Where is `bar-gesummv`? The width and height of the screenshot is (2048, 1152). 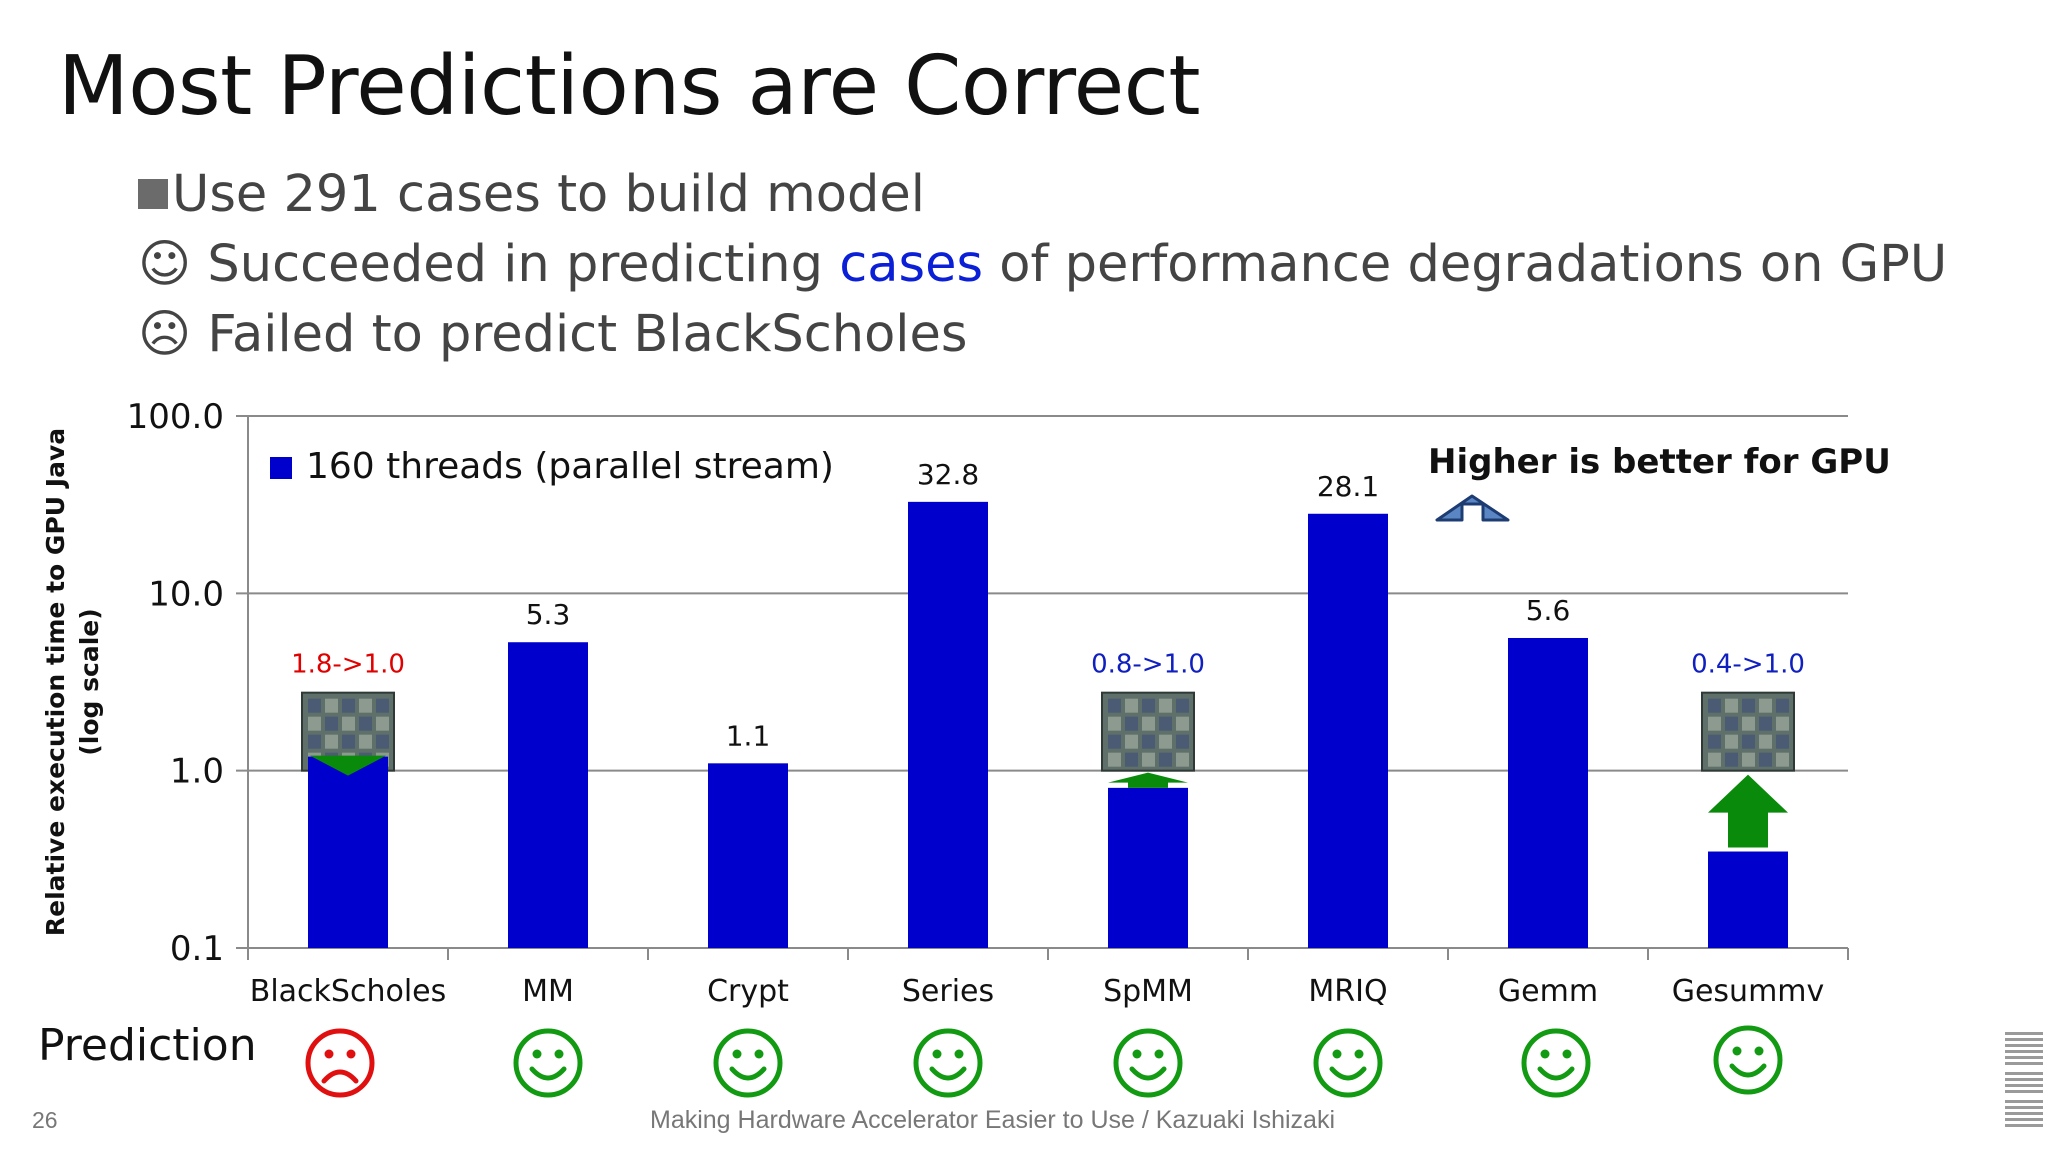
bar-gesummv is located at coordinates (1748, 899).